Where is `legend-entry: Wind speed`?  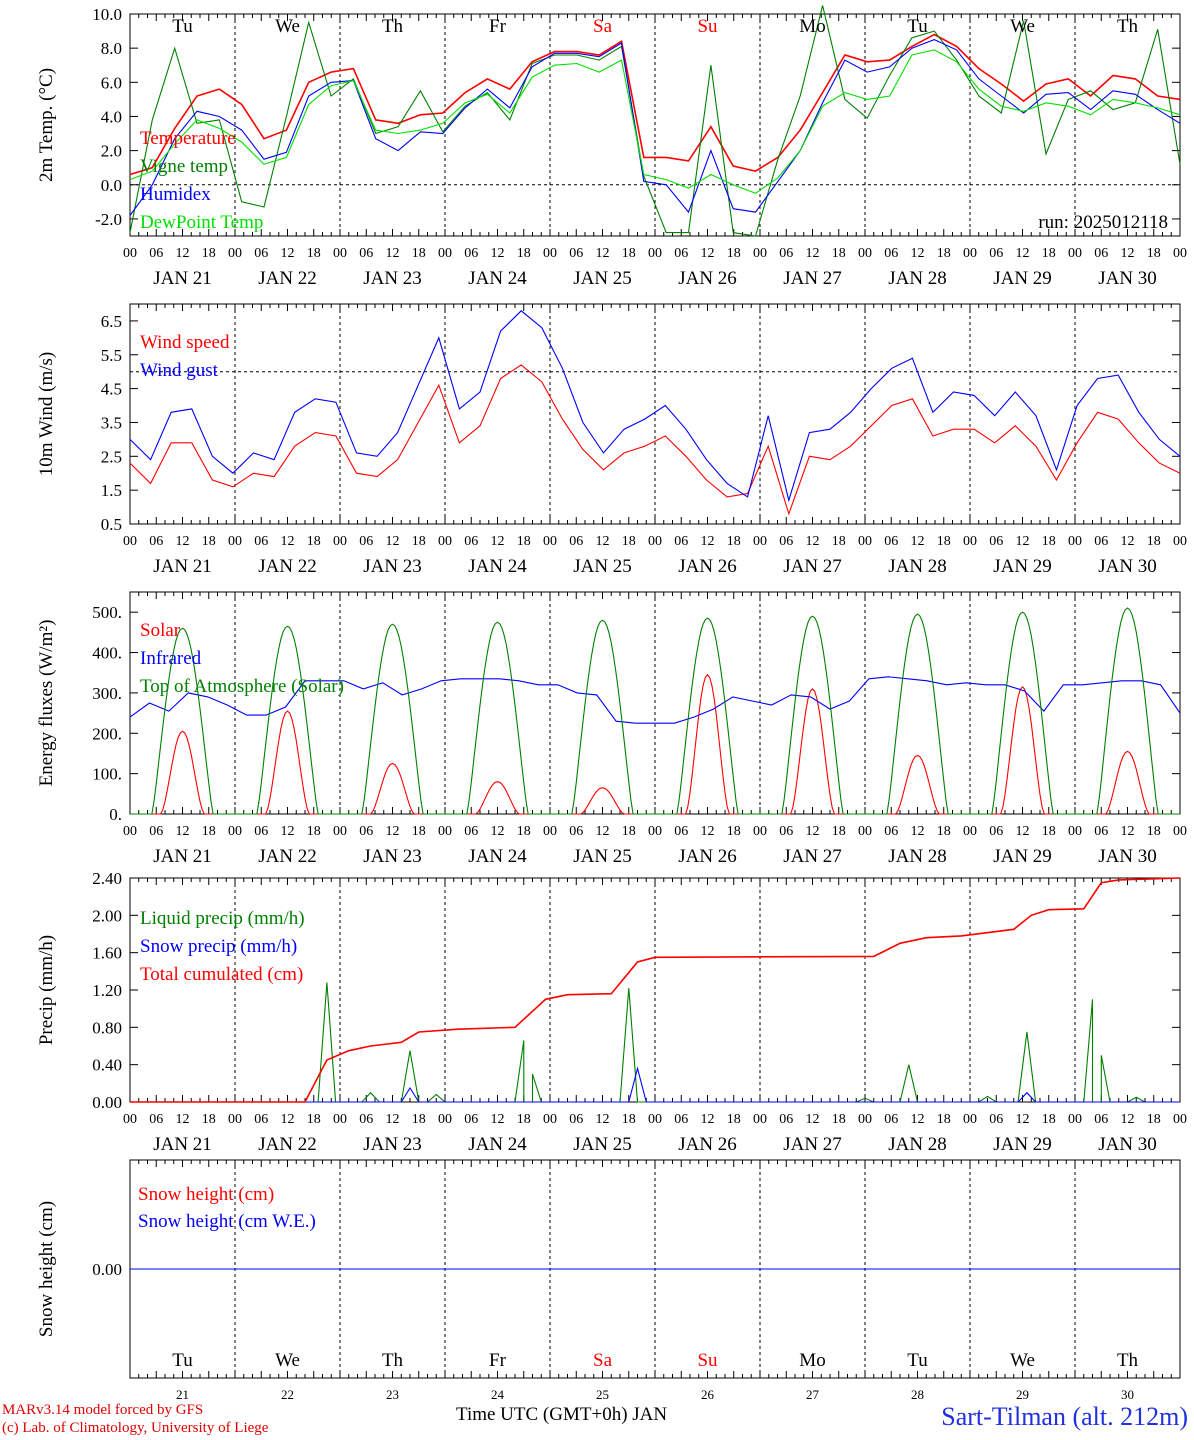 legend-entry: Wind speed is located at coordinates (185, 342).